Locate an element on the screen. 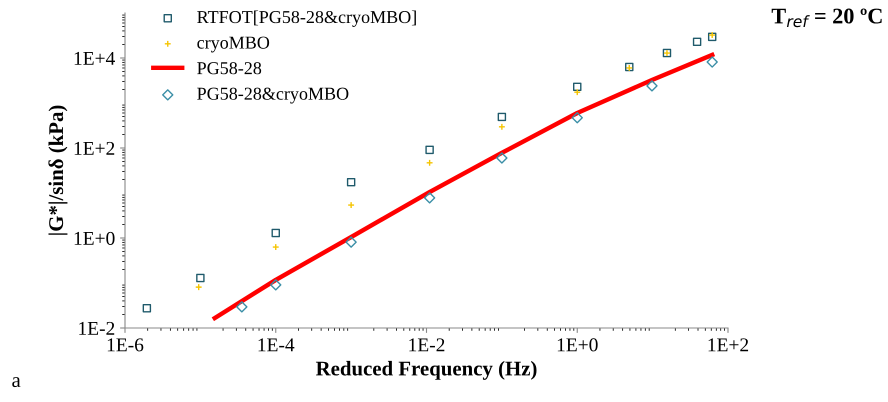 This screenshot has height=402, width=888. legend-label: PG58-28&cryoMBO is located at coordinates (272, 96).